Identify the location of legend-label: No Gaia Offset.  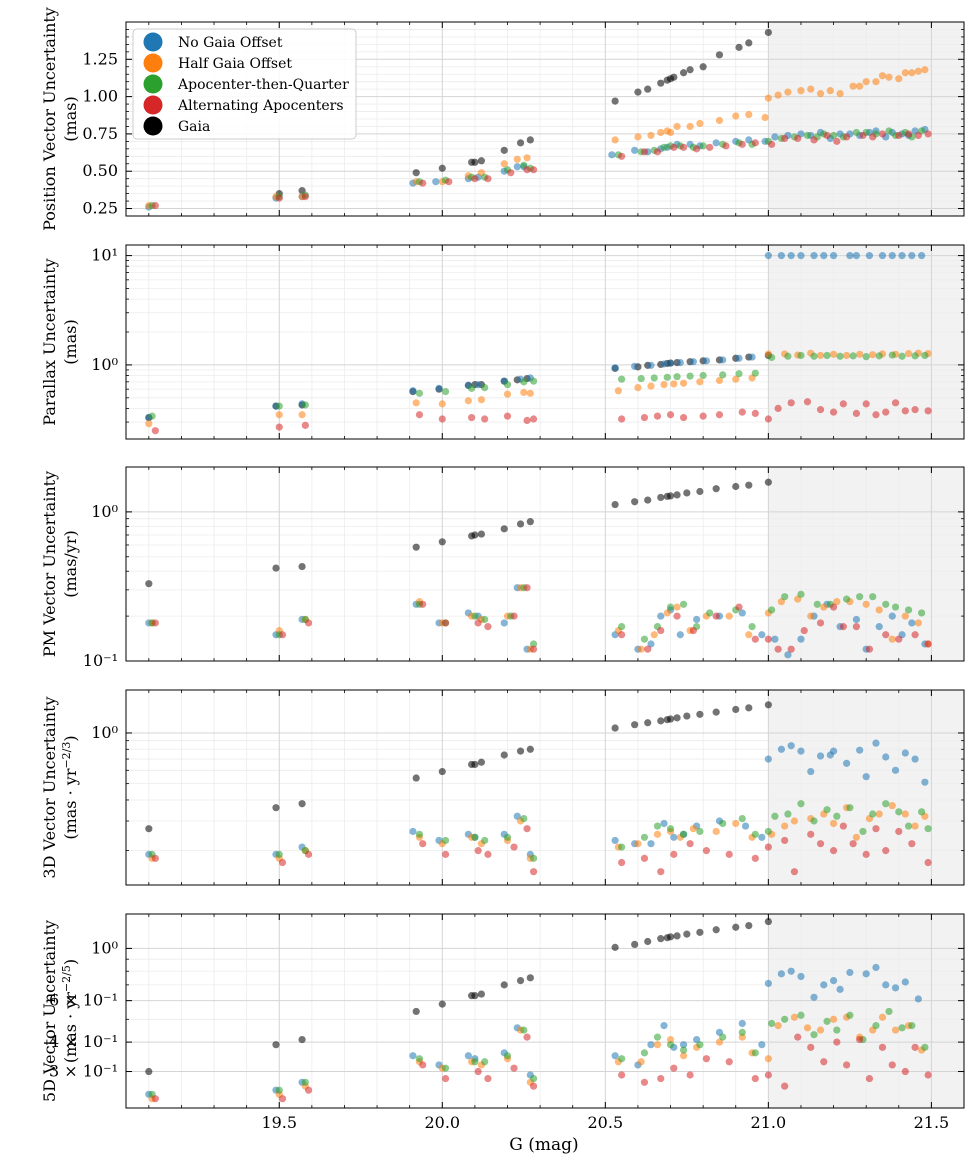
(230, 43).